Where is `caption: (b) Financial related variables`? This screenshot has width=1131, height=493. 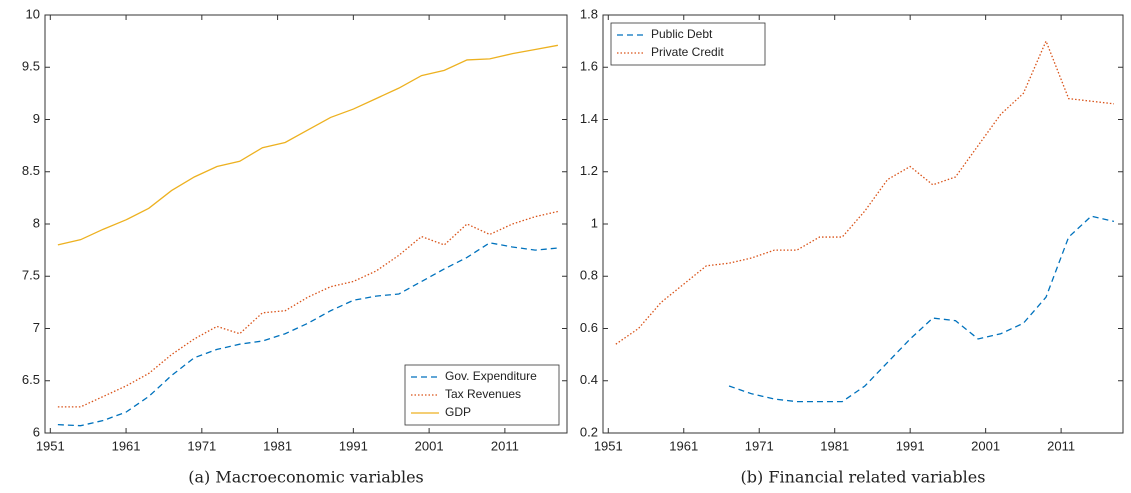 caption: (b) Financial related variables is located at coordinates (863, 477).